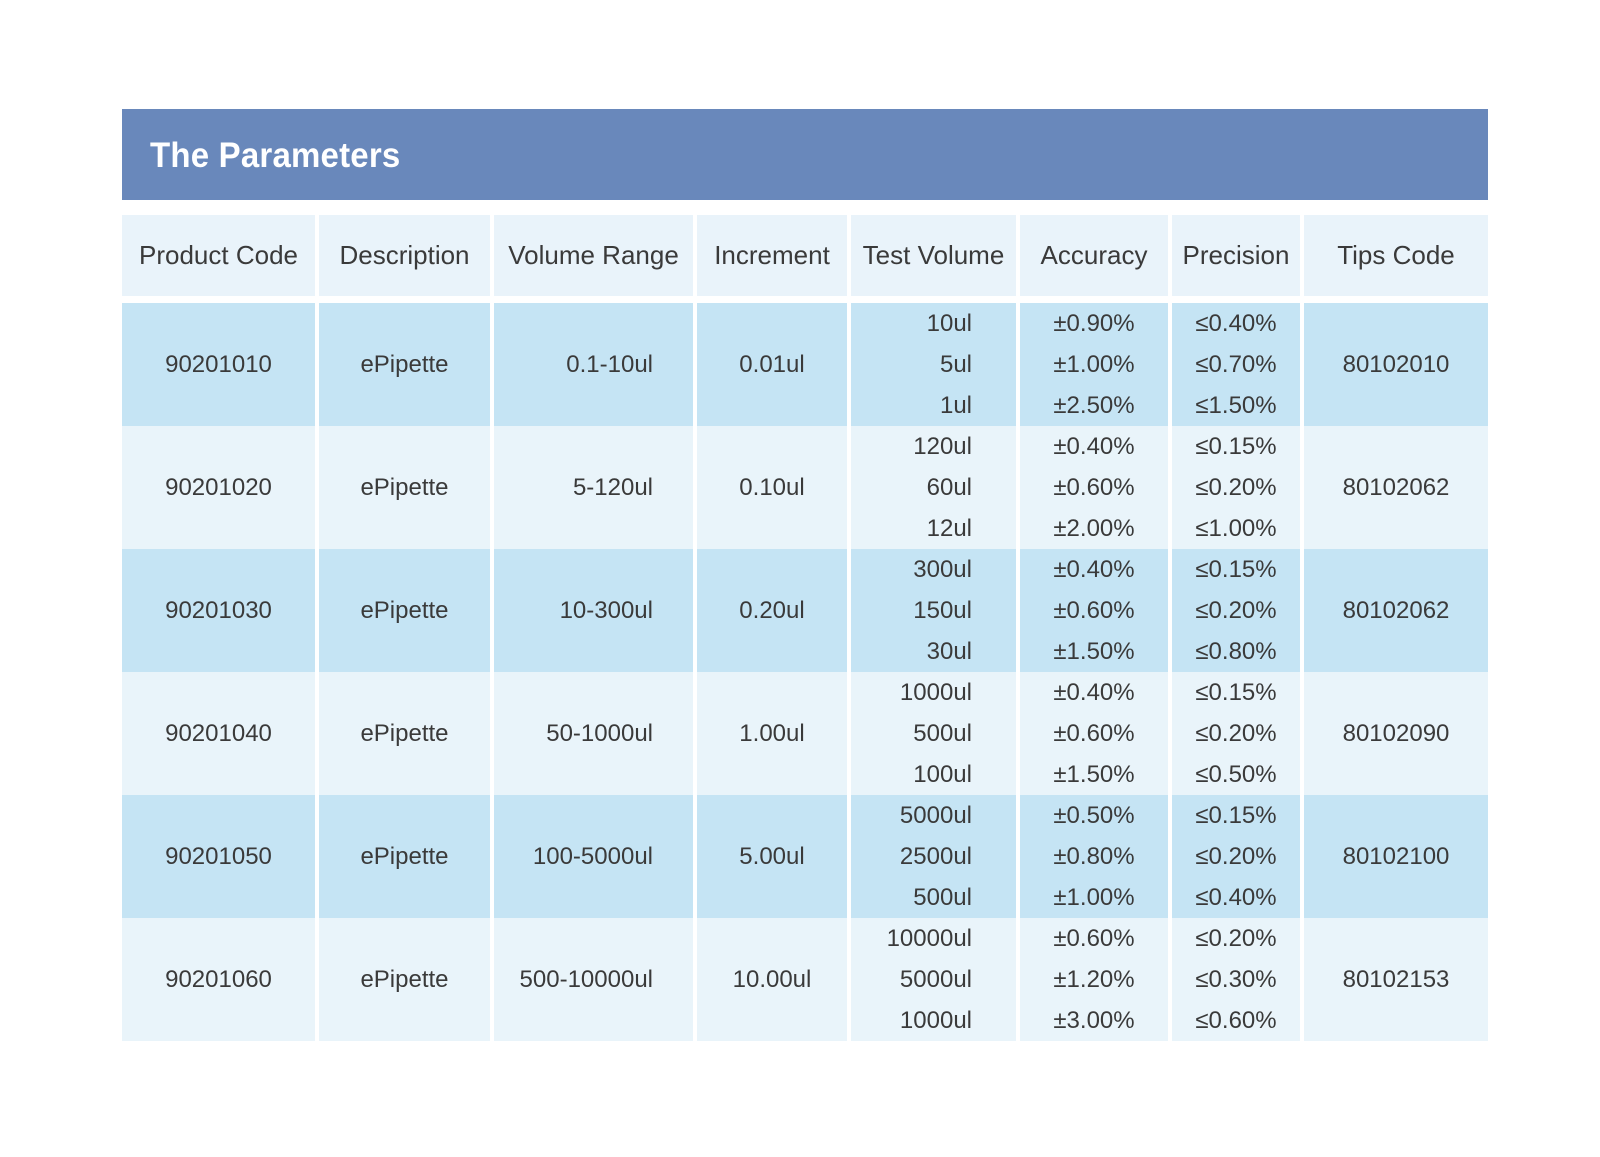 The width and height of the screenshot is (1600, 1157). What do you see at coordinates (591, 487) in the screenshot?
I see `volume-range-cell: 5-120ul` at bounding box center [591, 487].